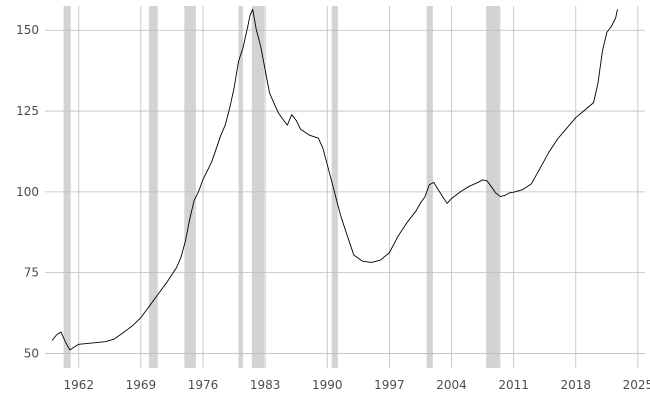  What do you see at coordinates (389, 385) in the screenshot?
I see `x-tick-label-1997: 1997` at bounding box center [389, 385].